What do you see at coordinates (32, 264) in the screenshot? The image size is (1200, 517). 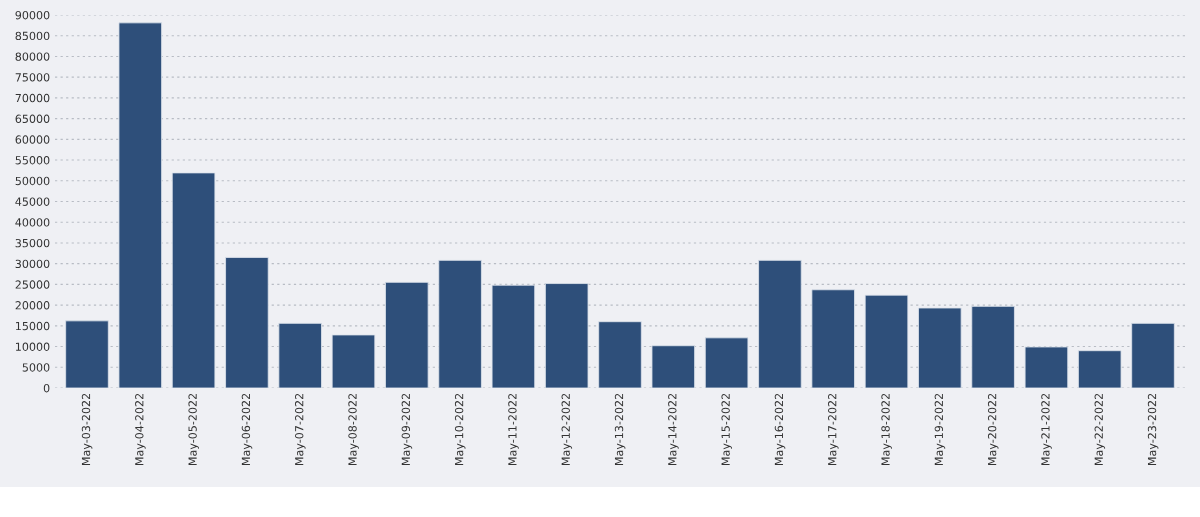 I see `y-tick-label: 30000` at bounding box center [32, 264].